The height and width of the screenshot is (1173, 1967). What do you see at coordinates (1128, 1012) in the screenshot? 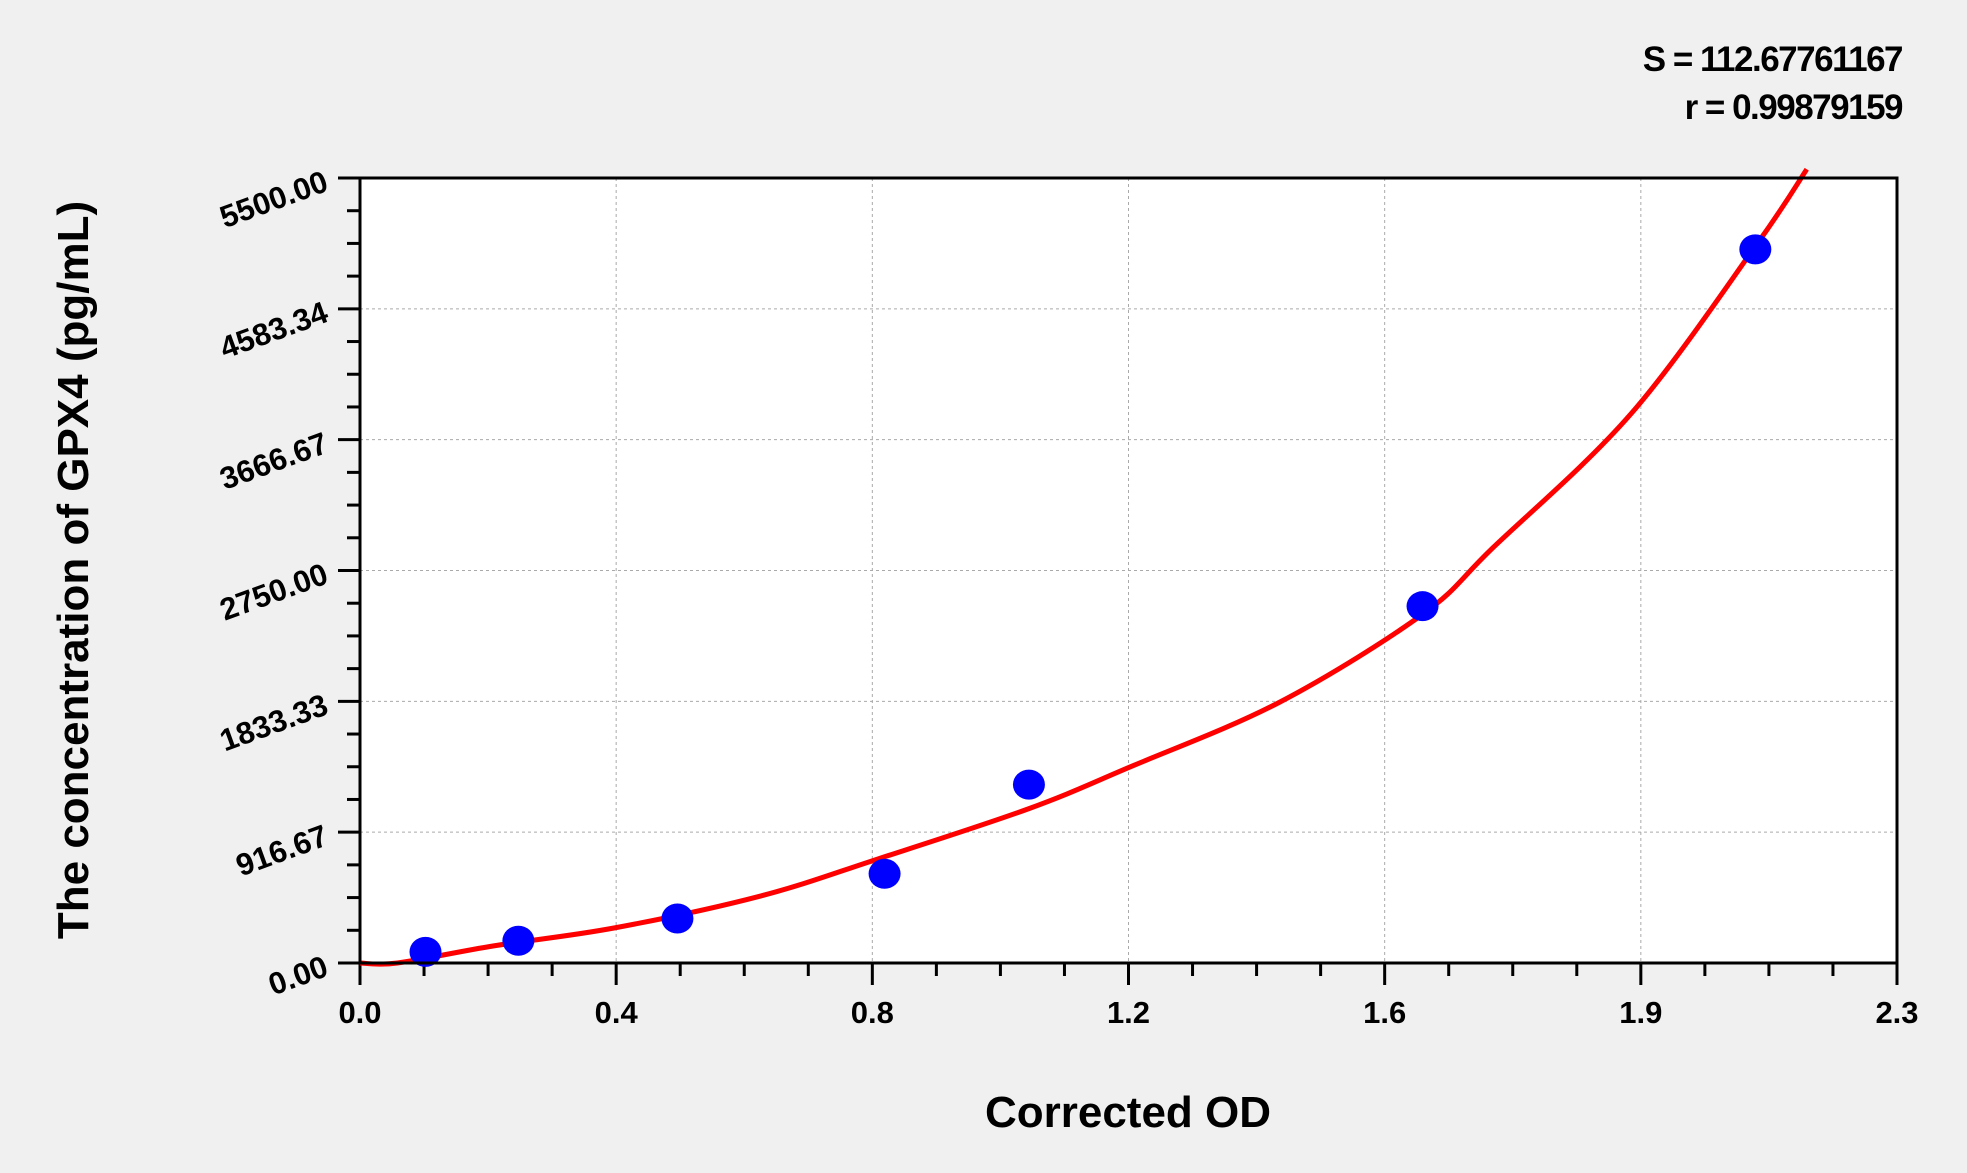
I see `x-tick-label: 1.2` at bounding box center [1128, 1012].